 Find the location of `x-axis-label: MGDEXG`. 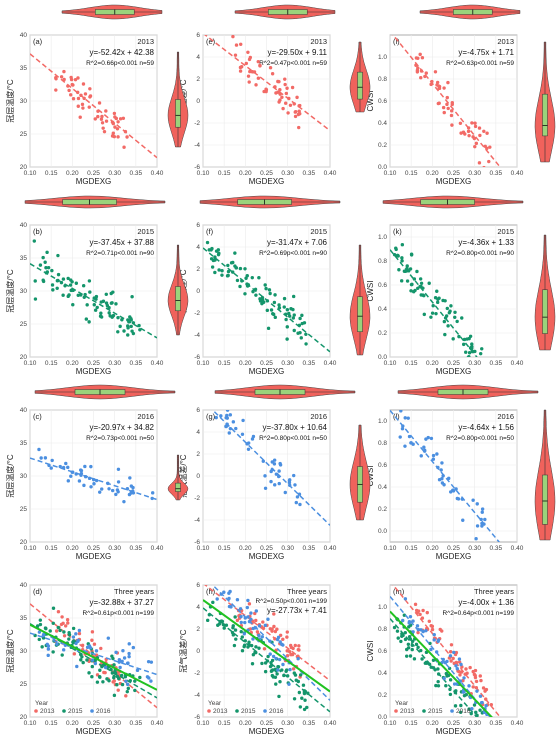

x-axis-label: MGDEXG is located at coordinates (94, 731).